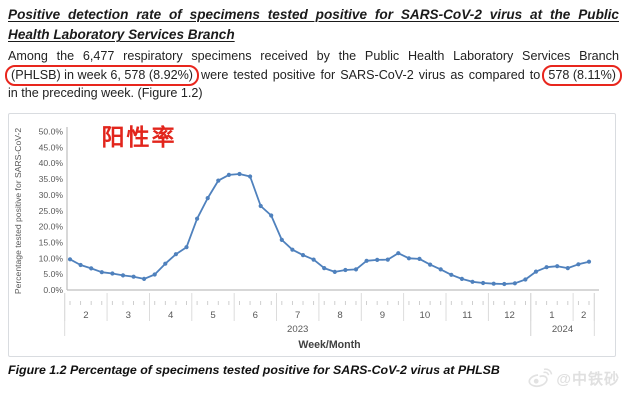  I want to click on y-tick-label: 10.0%, so click(51, 258).